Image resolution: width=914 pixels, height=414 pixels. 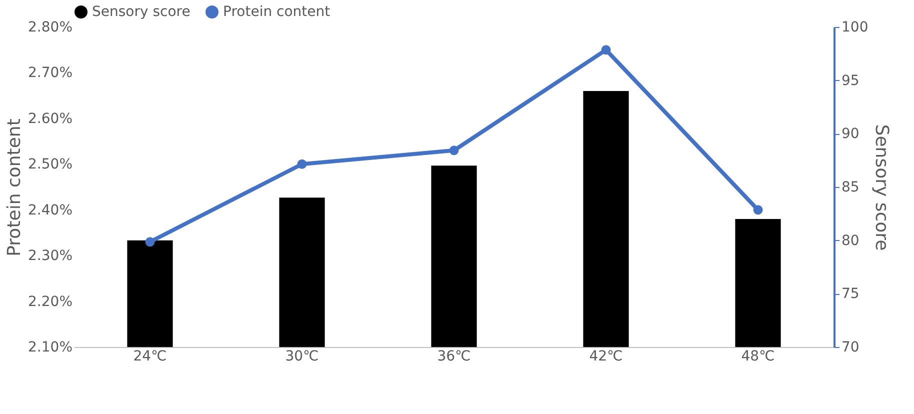 I want to click on y-axis-title: Protein content, so click(x=15, y=187).